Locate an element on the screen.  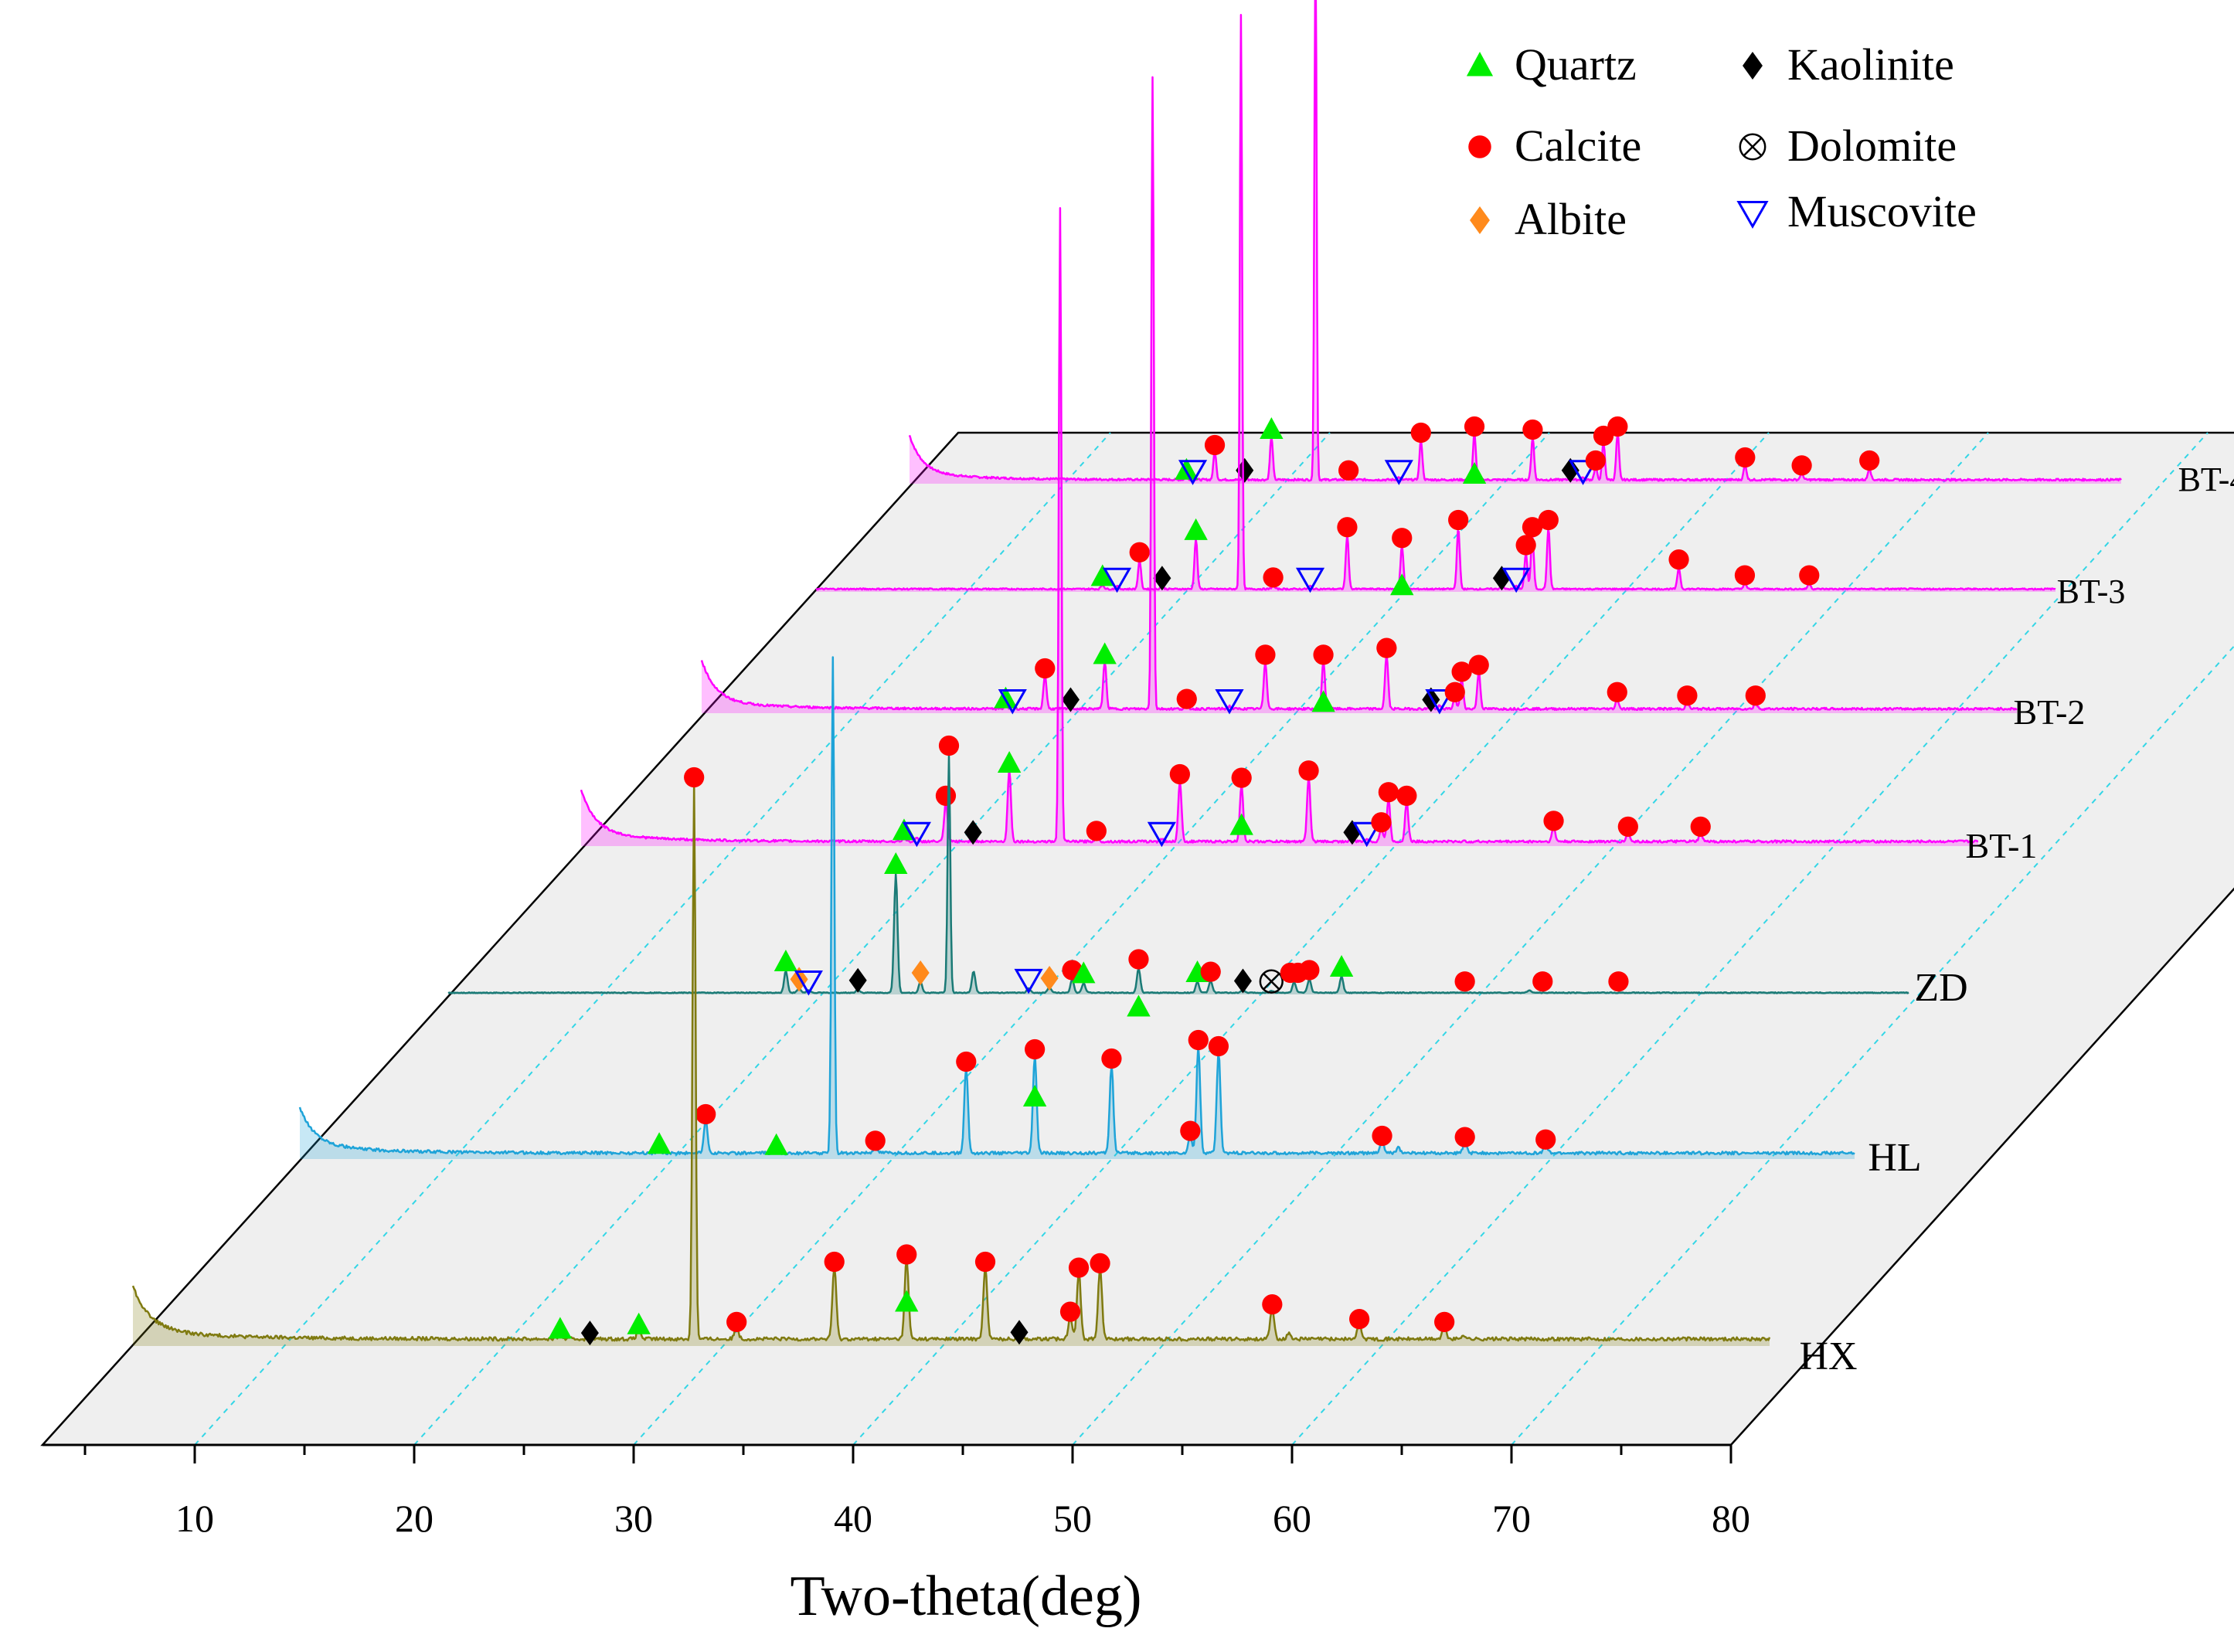
legend-label: Albite is located at coordinates (1571, 219).